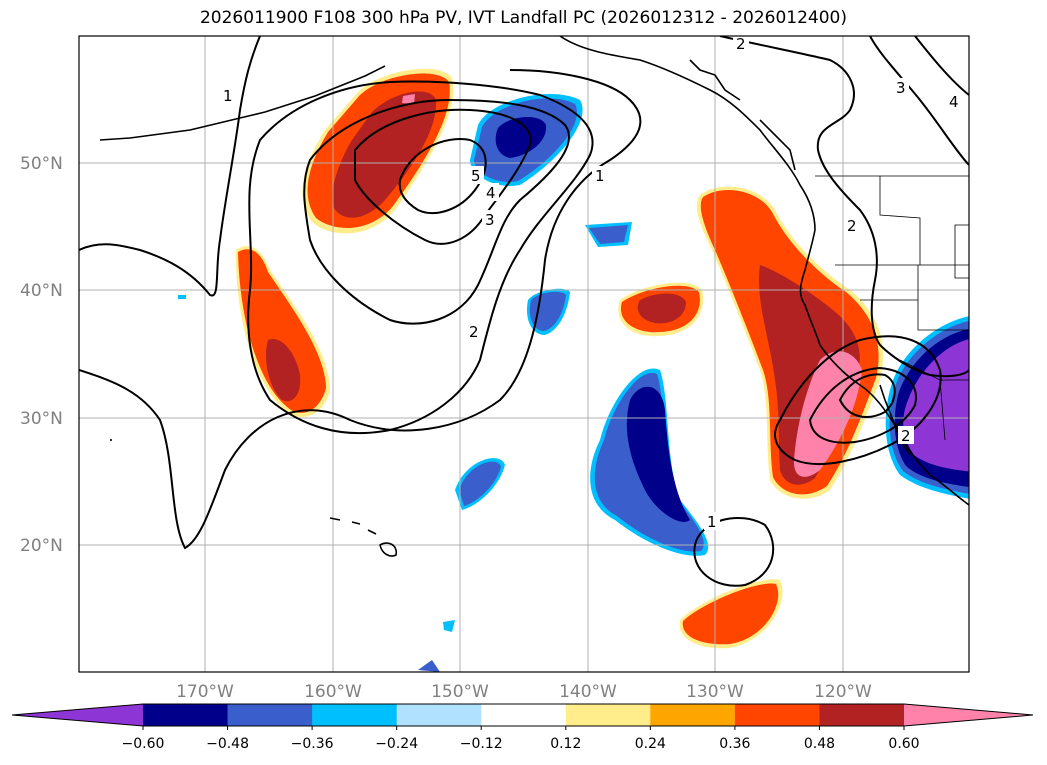  What do you see at coordinates (143, 744) in the screenshot?
I see `colorbar-tick-label: −0.60` at bounding box center [143, 744].